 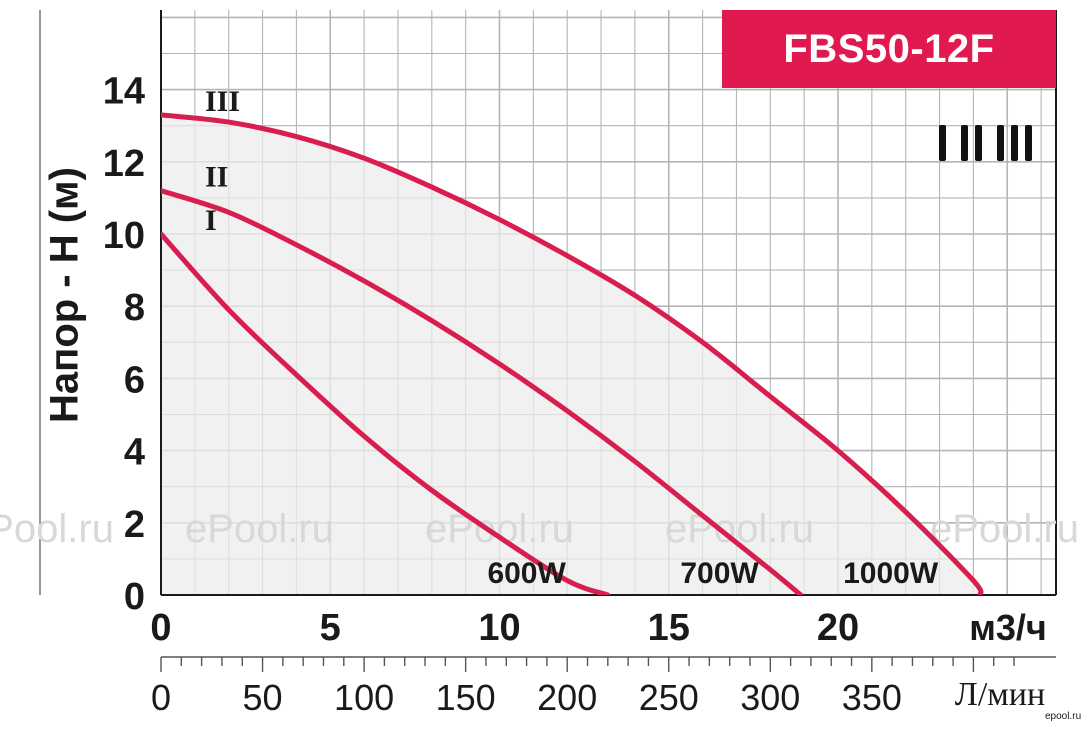 I want to click on x-tick-label: 10, so click(x=499, y=628).